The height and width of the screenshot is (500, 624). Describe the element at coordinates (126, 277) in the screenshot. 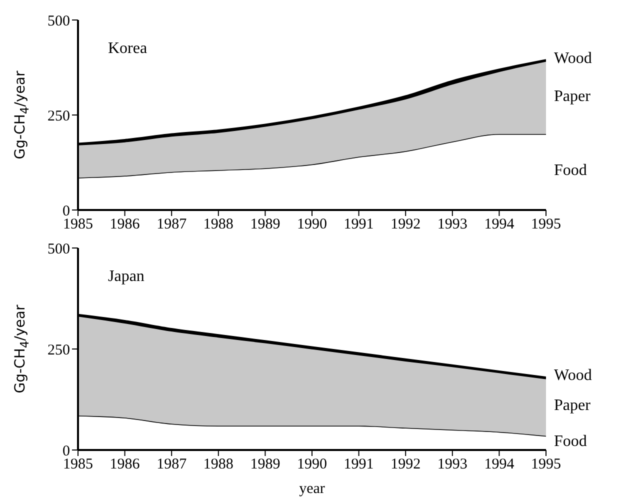

I see `text: Japan` at that location.